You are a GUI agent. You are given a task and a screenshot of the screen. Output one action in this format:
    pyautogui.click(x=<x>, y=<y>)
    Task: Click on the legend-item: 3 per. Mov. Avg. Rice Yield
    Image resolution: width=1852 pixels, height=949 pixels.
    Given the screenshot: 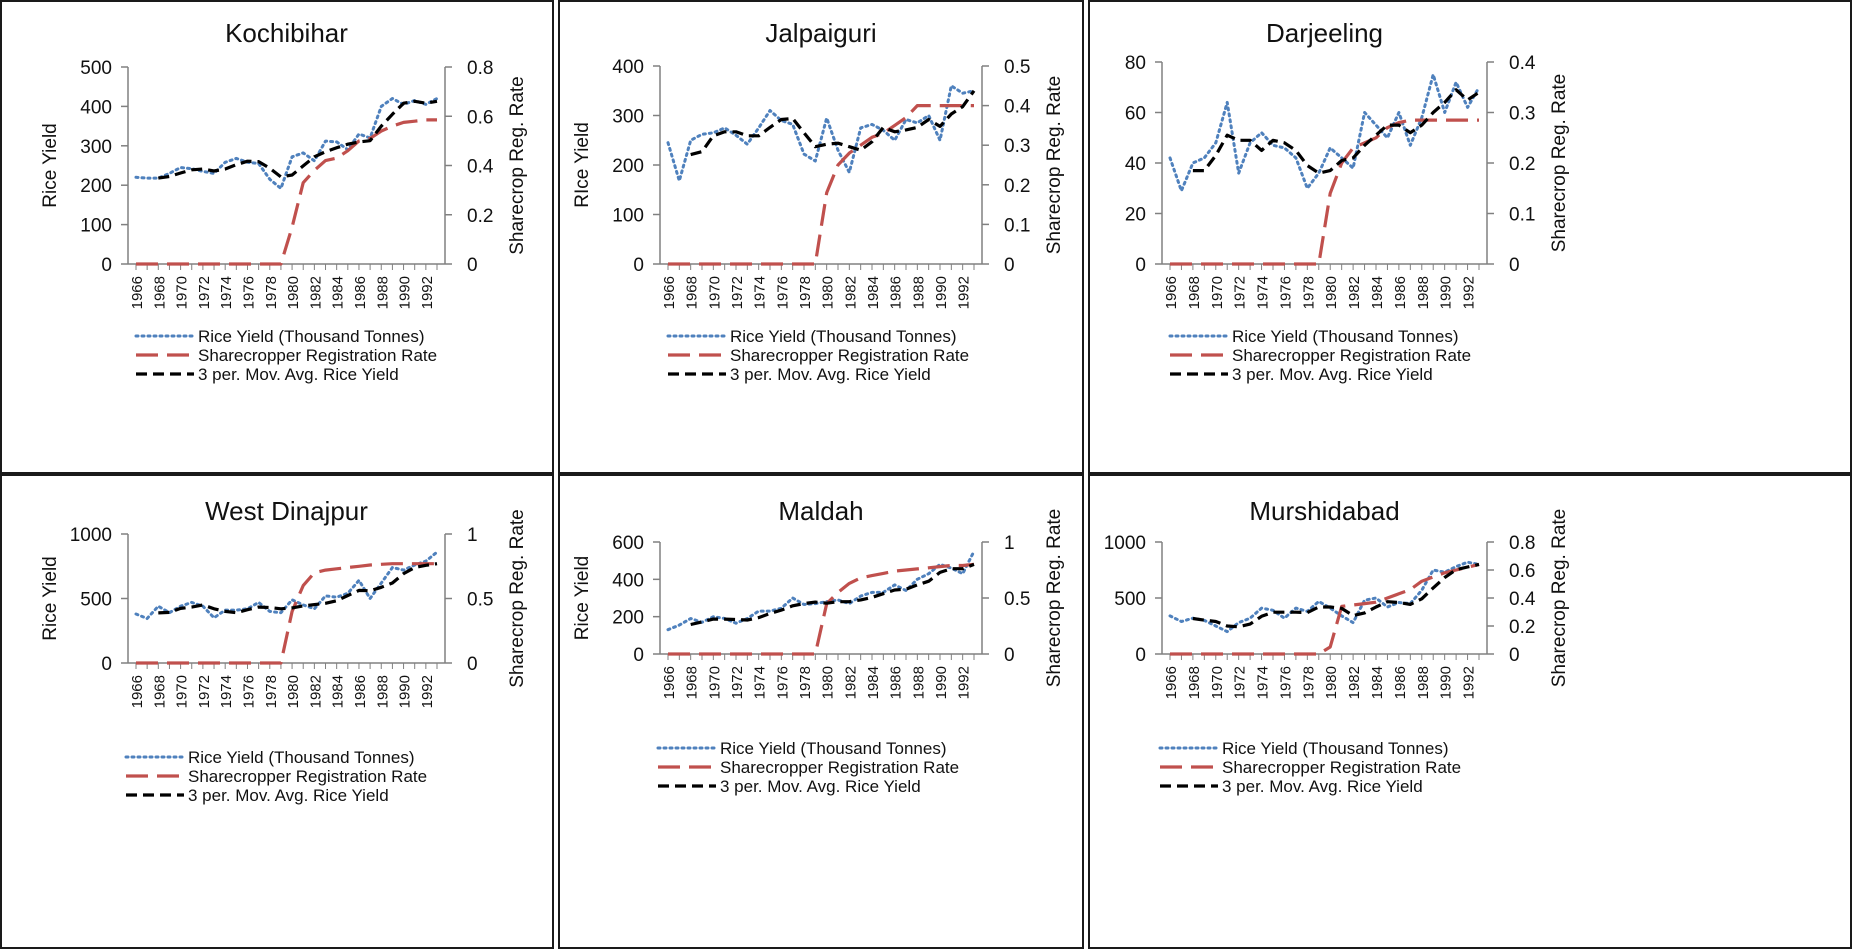 What is the action you would take?
    pyautogui.click(x=1291, y=786)
    